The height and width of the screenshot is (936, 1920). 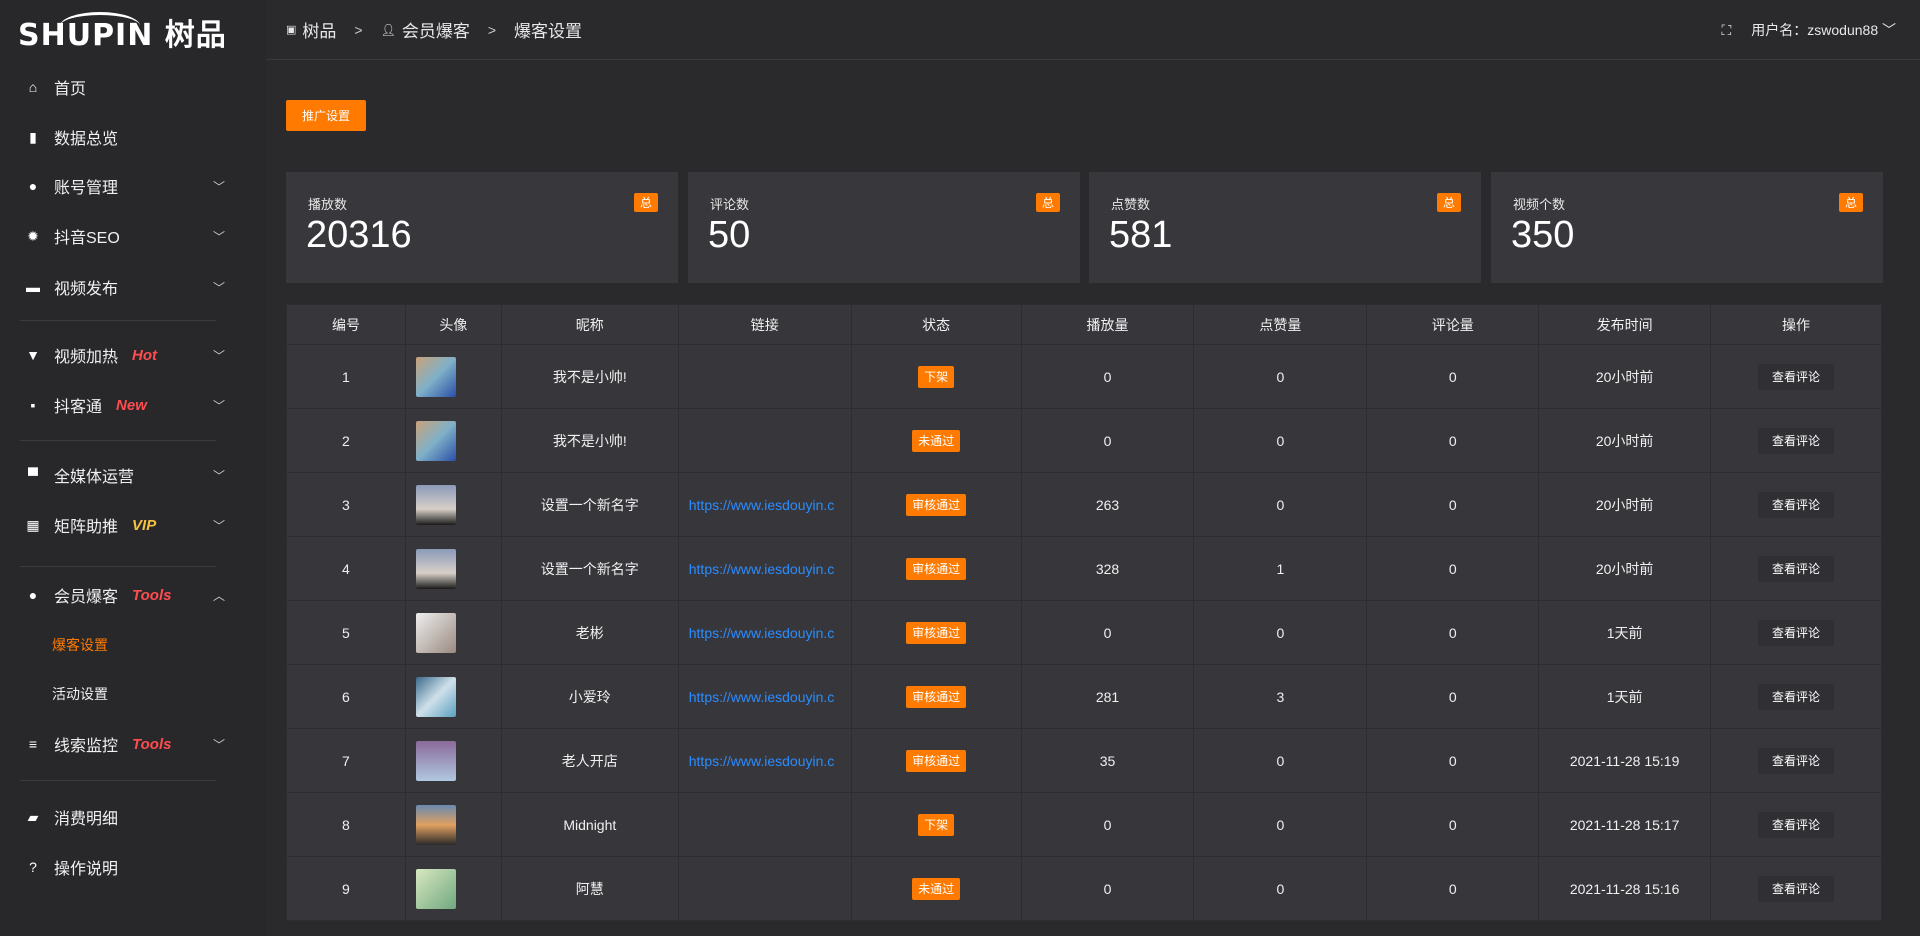 I want to click on sidebar-item: ▬ 视频发布 ﹀, so click(x=133, y=287).